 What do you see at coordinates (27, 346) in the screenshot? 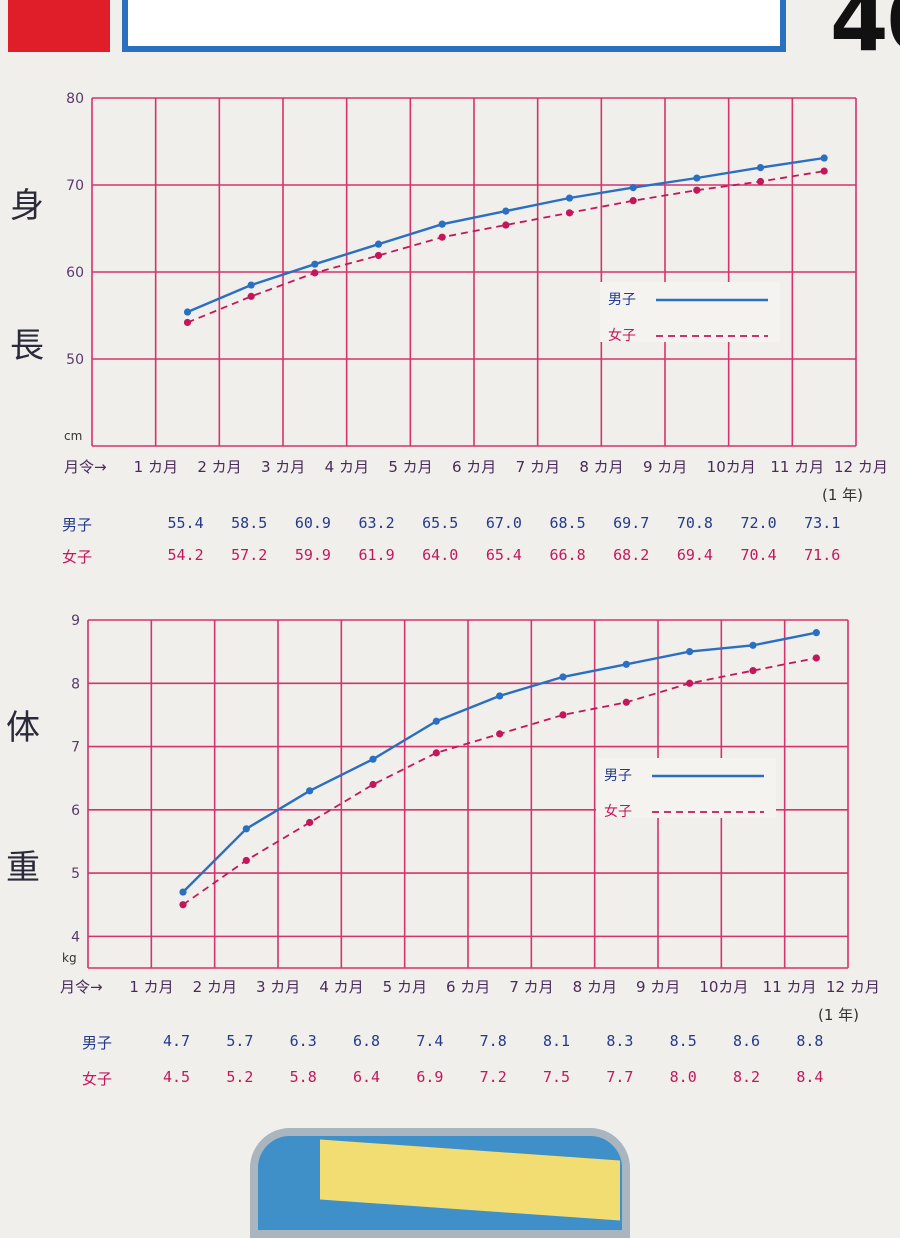
I see `height-label-2: 長` at bounding box center [27, 346].